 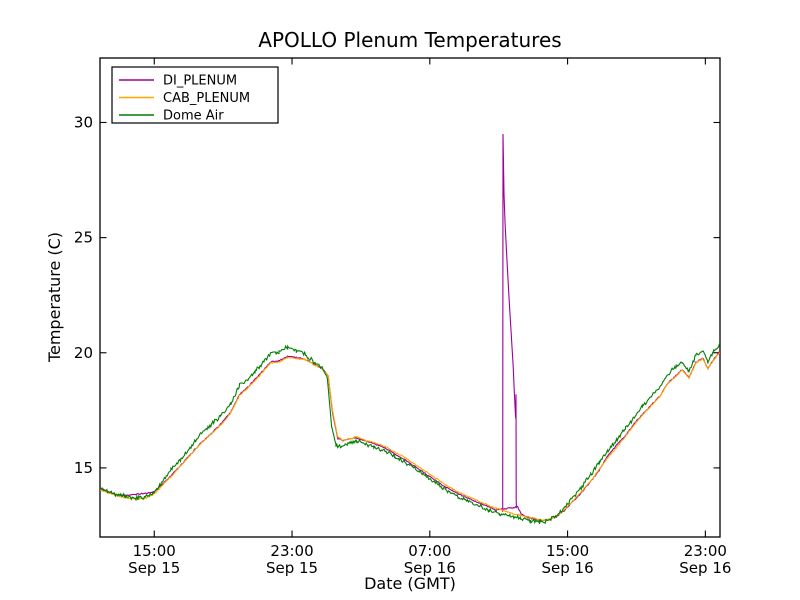 I want to click on series-spike-di-plenum, so click(x=509, y=322).